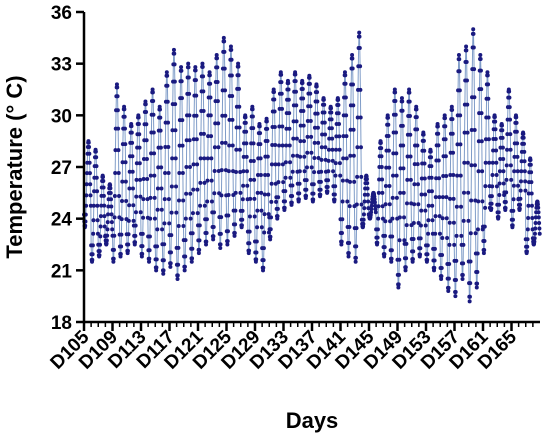  What do you see at coordinates (312, 420) in the screenshot?
I see `x-axis-label: Days` at bounding box center [312, 420].